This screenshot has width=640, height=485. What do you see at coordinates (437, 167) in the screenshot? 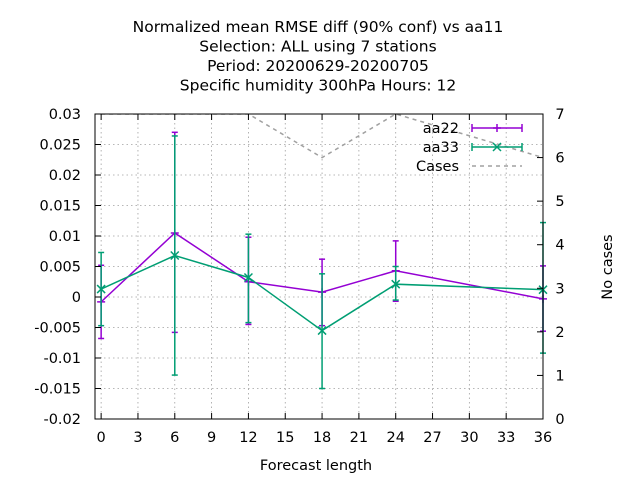
I see `legend-label: Cases` at bounding box center [437, 167].